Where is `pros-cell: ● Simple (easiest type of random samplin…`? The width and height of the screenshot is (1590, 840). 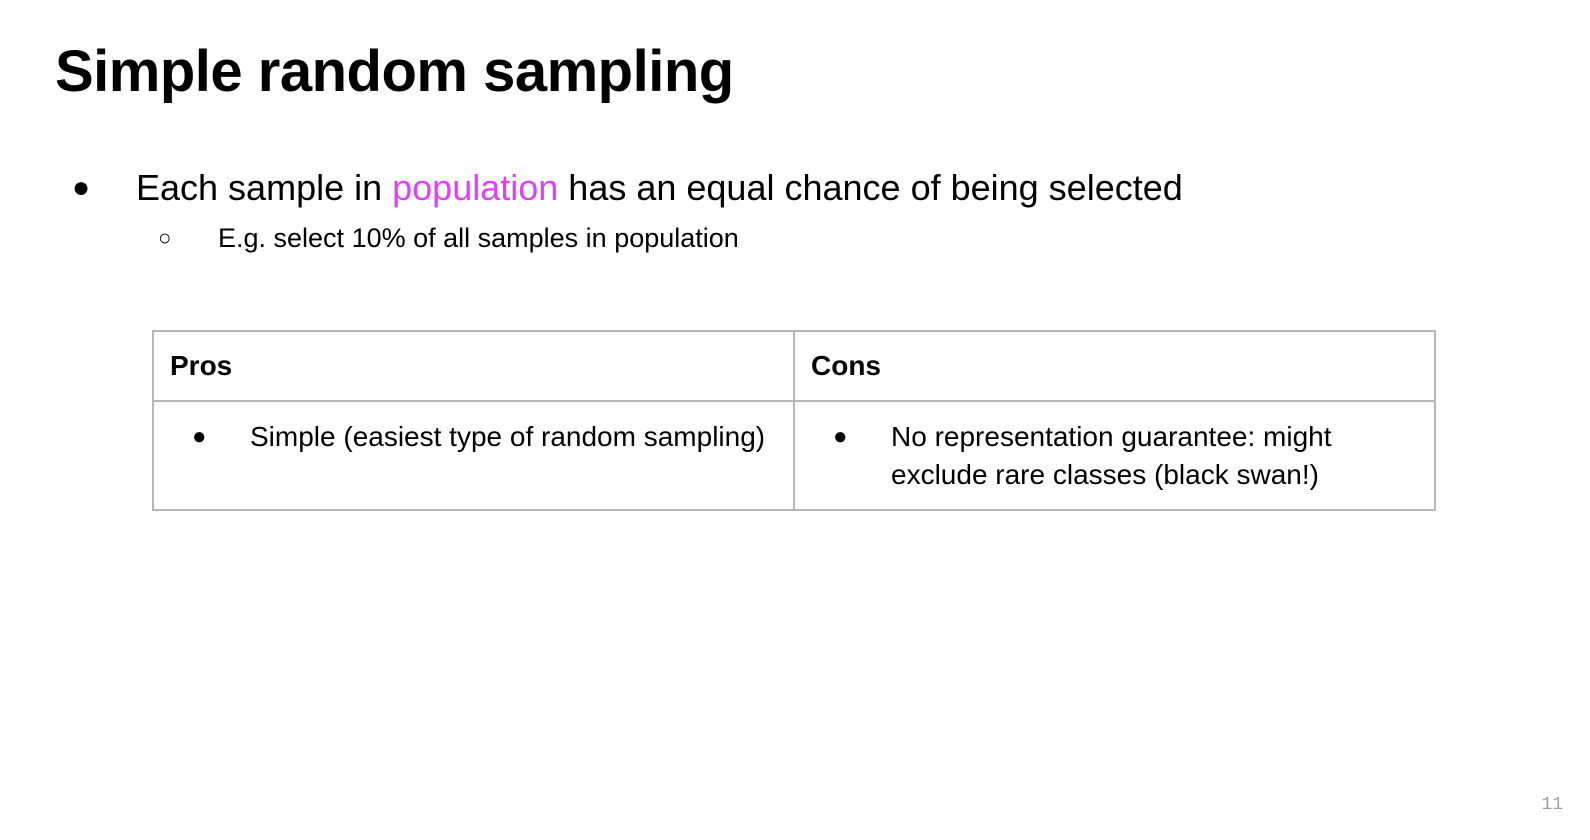
pros-cell: ● Simple (easiest type of random samplin… is located at coordinates (473, 455).